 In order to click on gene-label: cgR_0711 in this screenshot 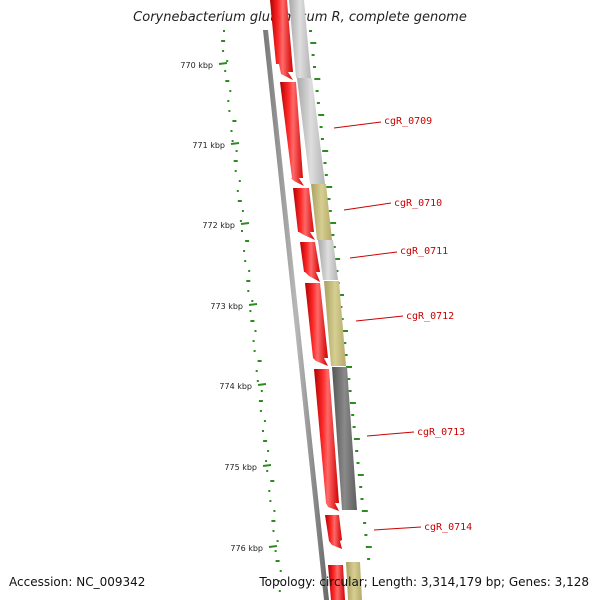, I will do `click(424, 251)`.